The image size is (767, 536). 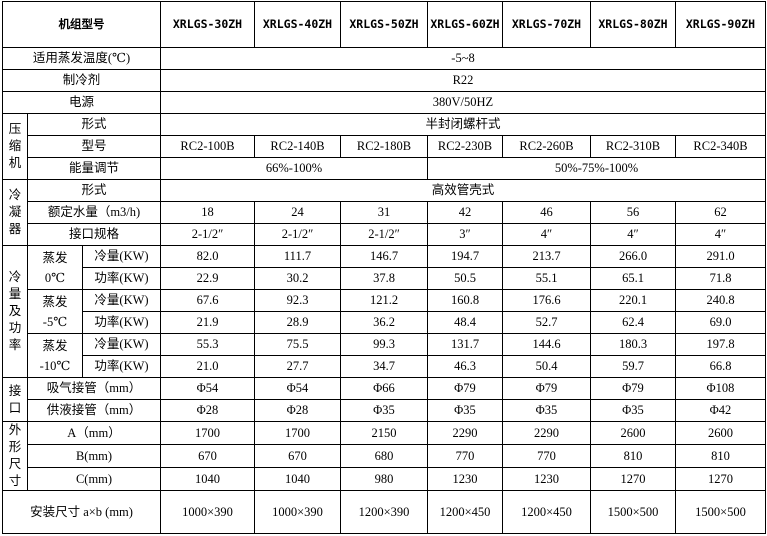 I want to click on value-cell: 121.2, so click(x=384, y=300).